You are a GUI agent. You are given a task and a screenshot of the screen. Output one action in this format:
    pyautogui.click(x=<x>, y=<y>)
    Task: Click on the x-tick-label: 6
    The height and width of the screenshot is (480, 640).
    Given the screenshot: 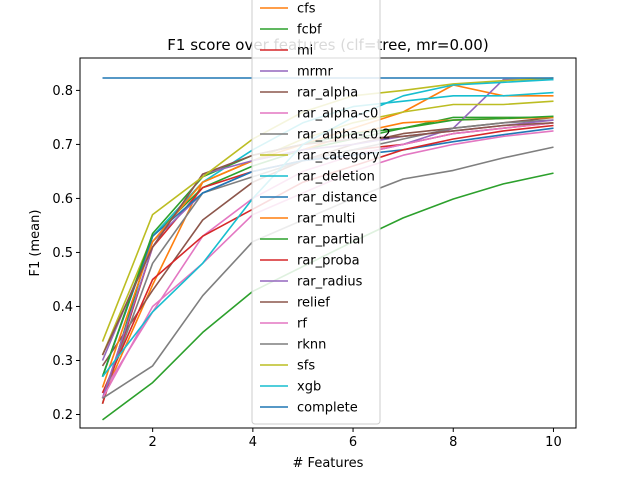 What is the action you would take?
    pyautogui.click(x=353, y=442)
    